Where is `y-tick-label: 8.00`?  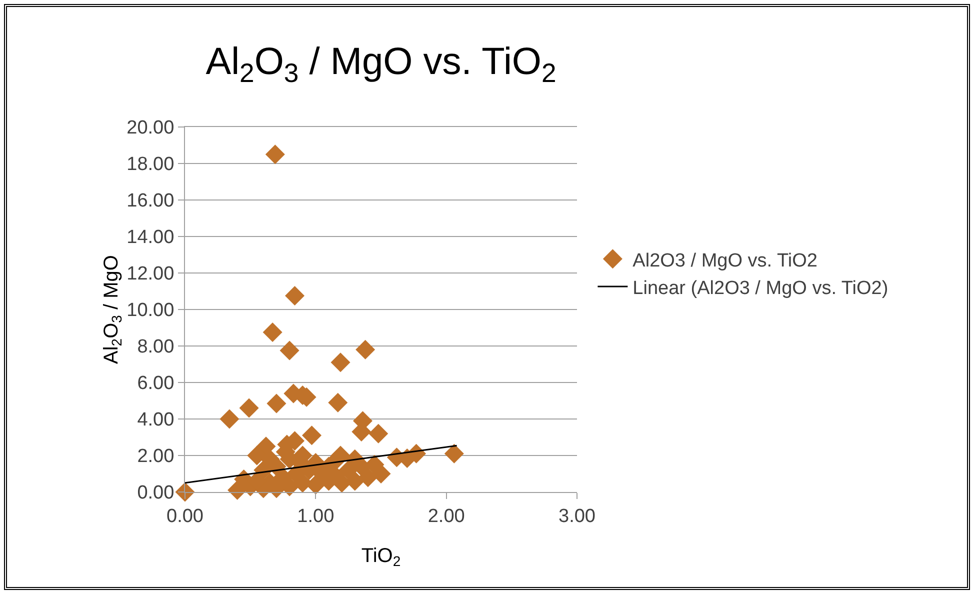
y-tick-label: 8.00 is located at coordinates (155, 347).